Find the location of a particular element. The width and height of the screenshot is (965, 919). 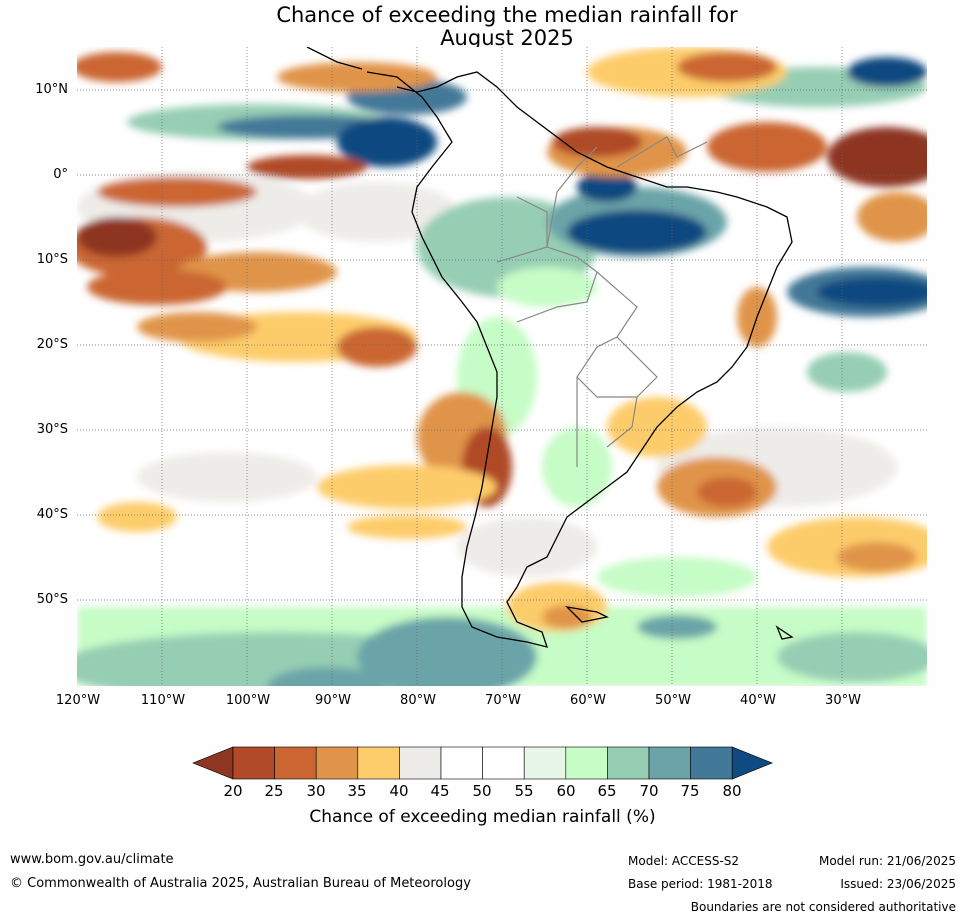

colorbar-swatch-high is located at coordinates (752, 763).